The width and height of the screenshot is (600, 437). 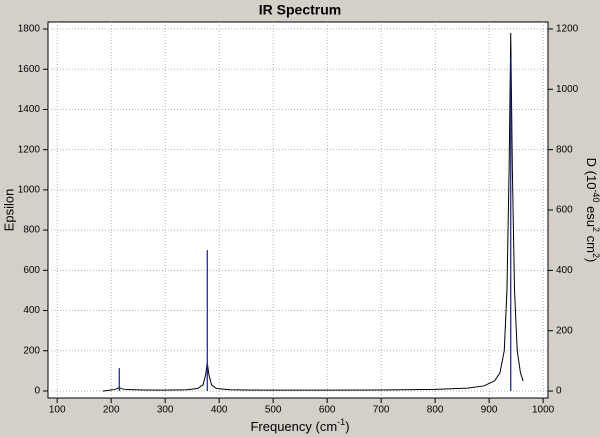 What do you see at coordinates (31, 310) in the screenshot?
I see `y-tick-label: 400` at bounding box center [31, 310].